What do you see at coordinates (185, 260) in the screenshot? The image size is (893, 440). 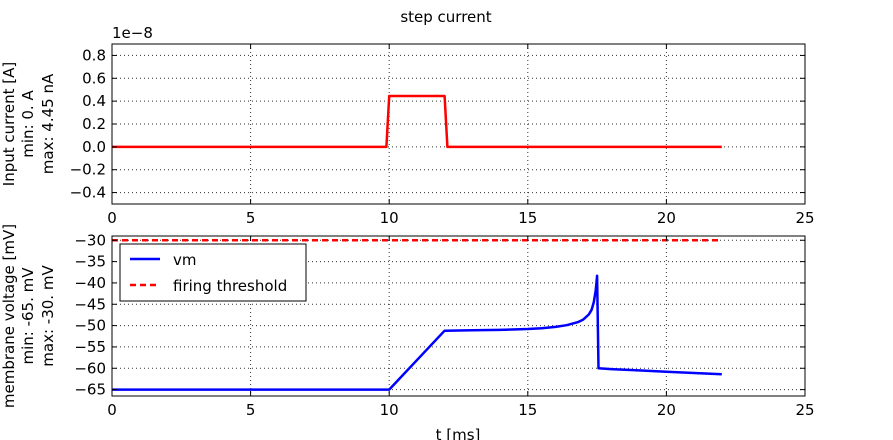 I see `legend-label-vm: vm` at bounding box center [185, 260].